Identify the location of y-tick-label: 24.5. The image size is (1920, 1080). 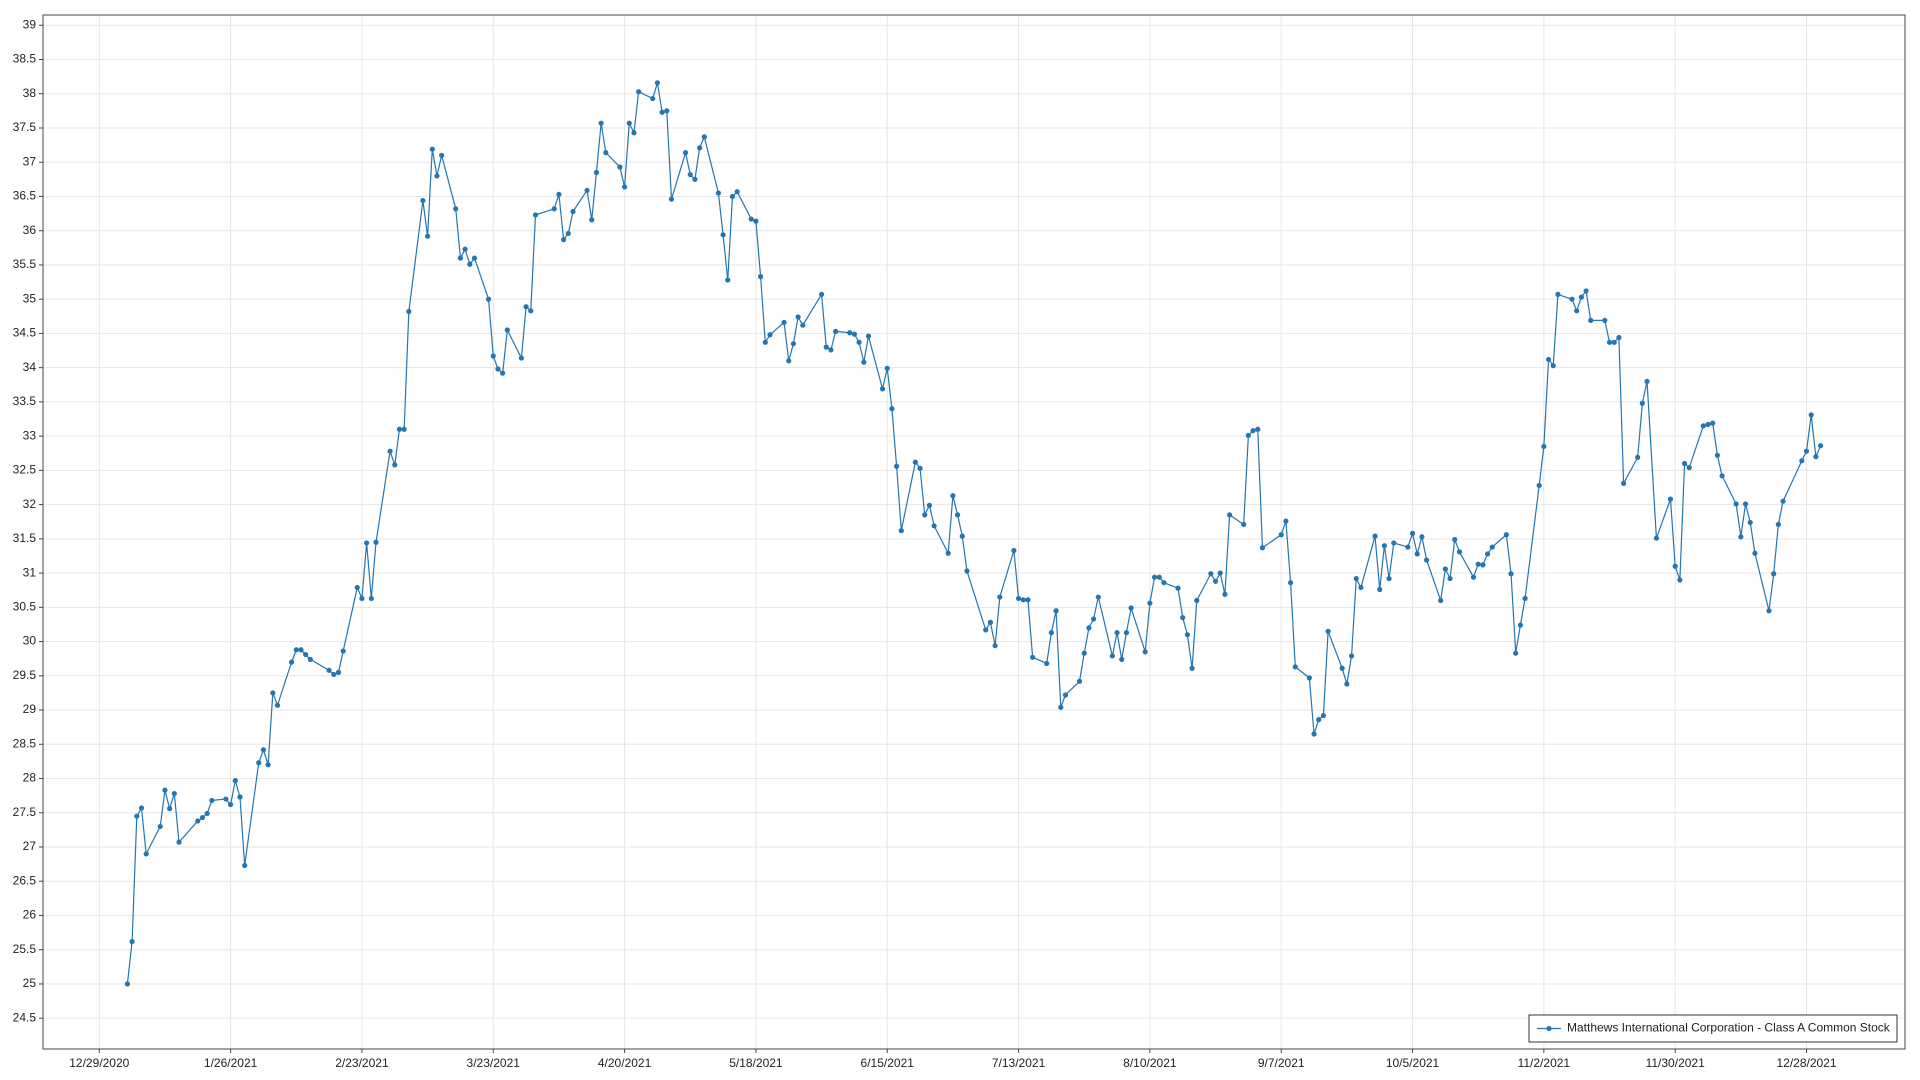
(25, 1017).